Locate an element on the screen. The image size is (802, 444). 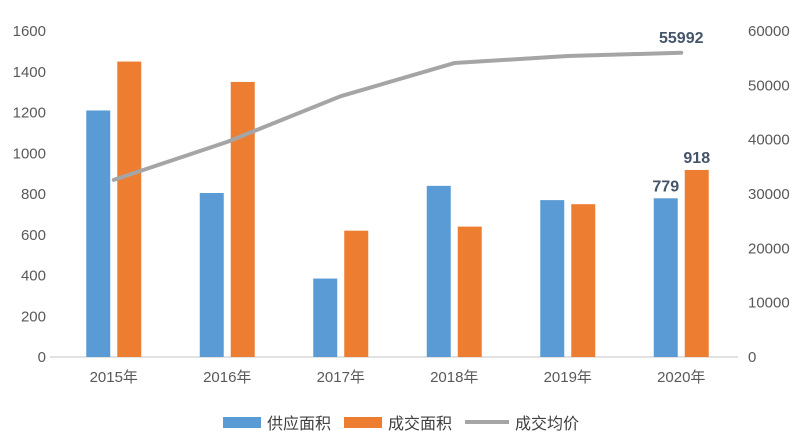
left-axis-tick-label: 1200 is located at coordinates (29, 113).